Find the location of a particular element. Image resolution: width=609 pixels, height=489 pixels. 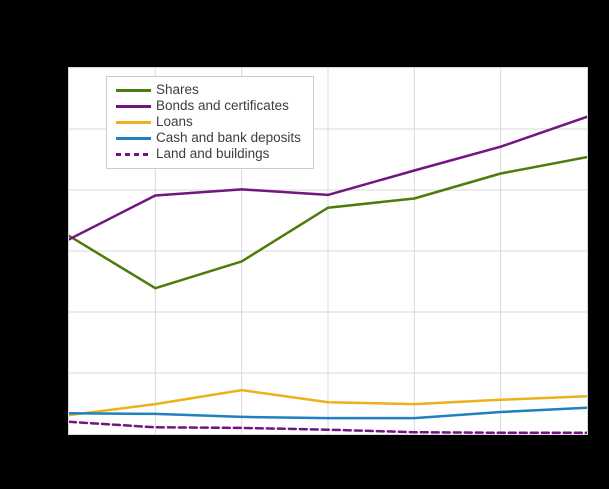

legend-item-cash-and-bank-deposits: Cash and bank deposits is located at coordinates (208, 138).